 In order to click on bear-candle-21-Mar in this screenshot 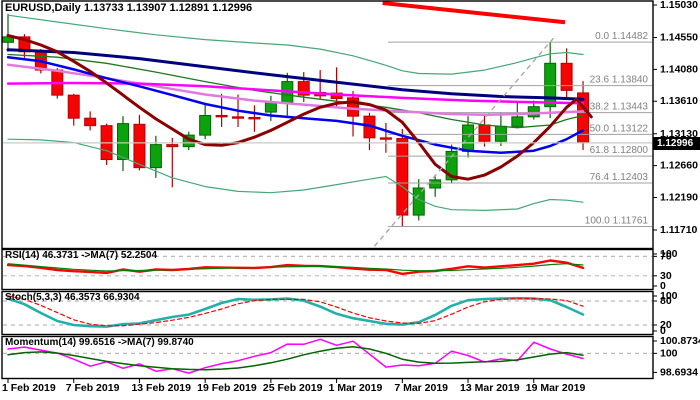, I will do `click(566, 76)`.